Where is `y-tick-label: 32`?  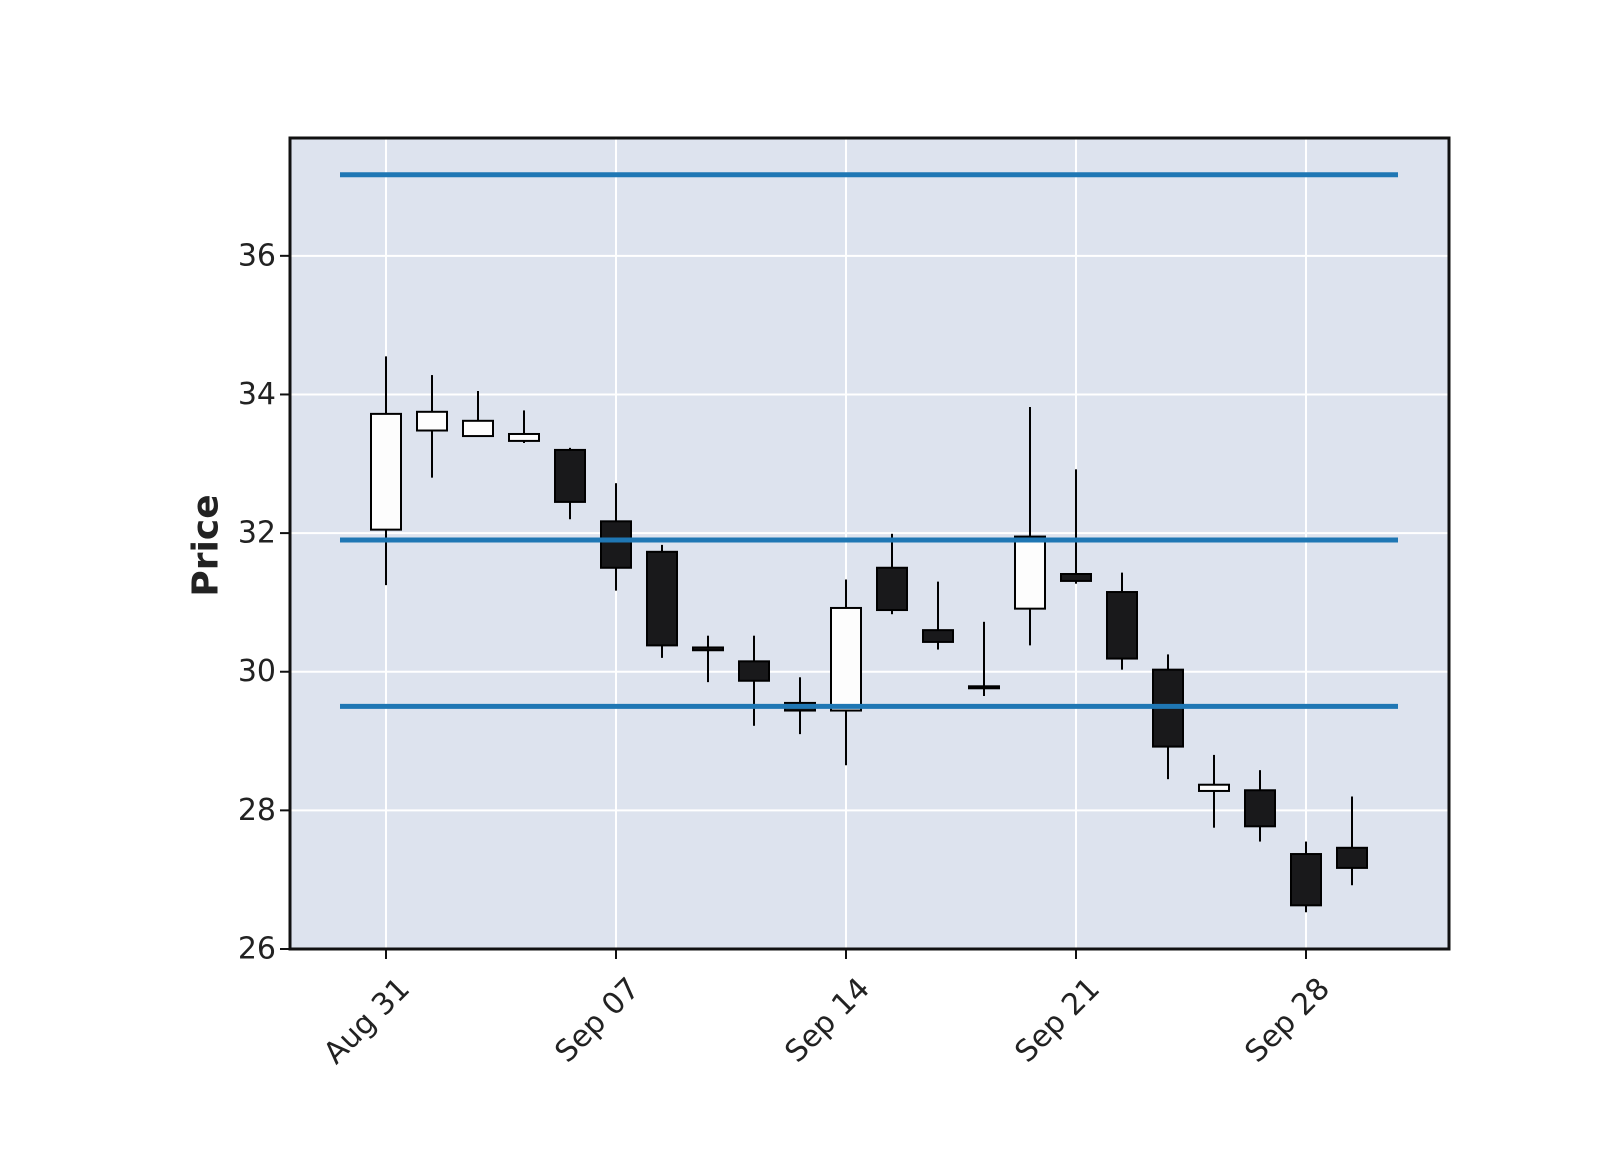
y-tick-label: 32 is located at coordinates (257, 533).